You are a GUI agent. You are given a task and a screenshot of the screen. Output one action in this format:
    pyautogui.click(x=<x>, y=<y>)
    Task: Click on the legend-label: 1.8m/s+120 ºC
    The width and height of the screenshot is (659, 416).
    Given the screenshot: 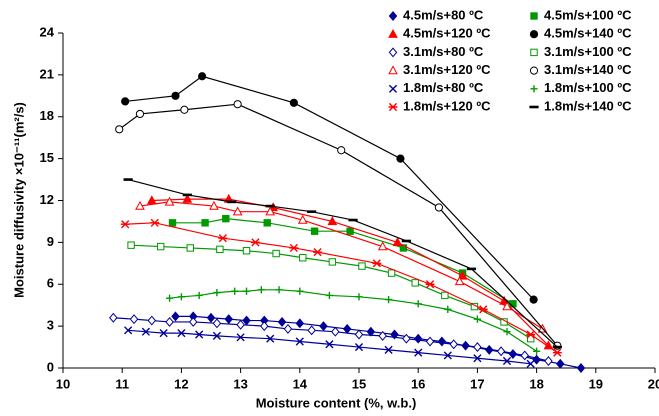 What is the action you would take?
    pyautogui.click(x=447, y=105)
    